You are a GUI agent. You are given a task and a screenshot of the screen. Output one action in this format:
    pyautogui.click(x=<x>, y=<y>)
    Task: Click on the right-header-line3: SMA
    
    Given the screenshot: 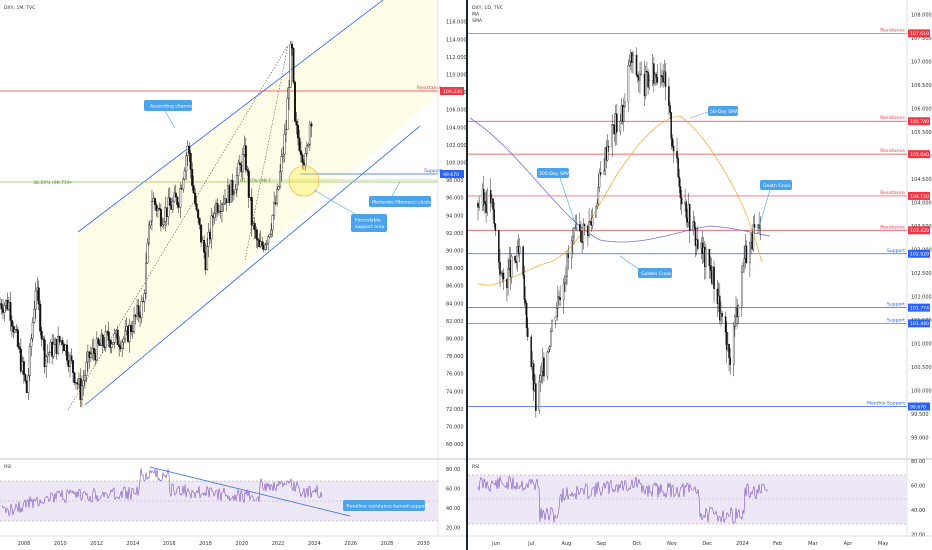 What is the action you would take?
    pyautogui.click(x=477, y=21)
    